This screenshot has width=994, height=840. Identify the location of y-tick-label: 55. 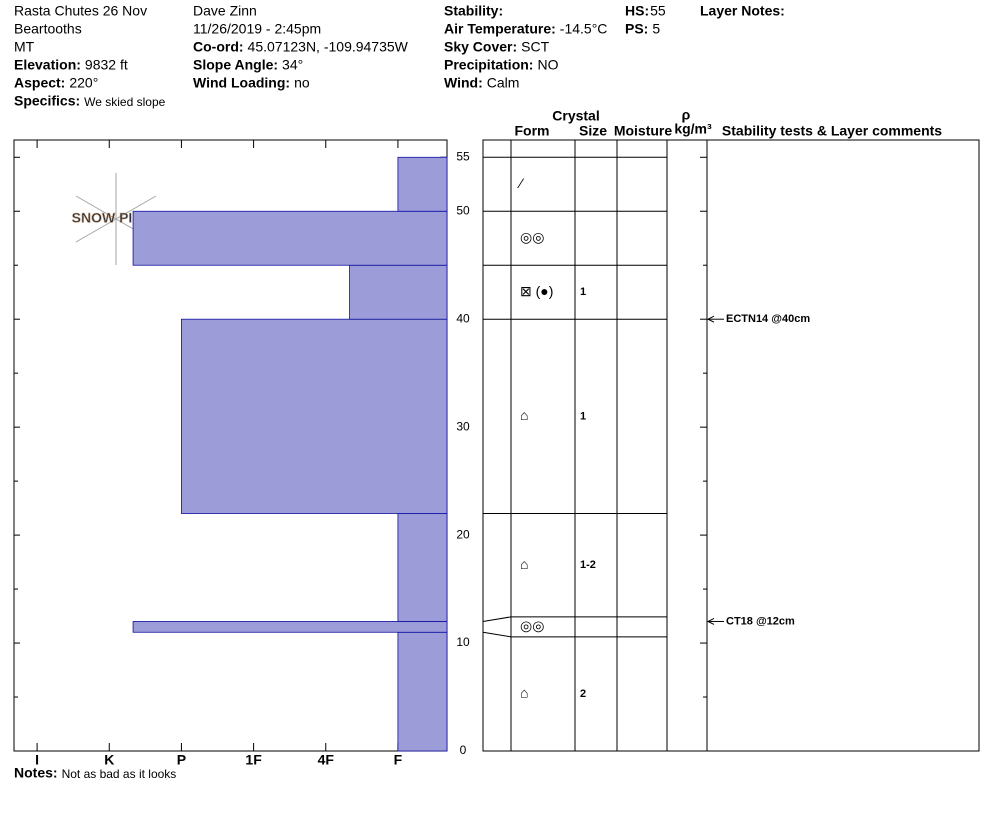
(463, 156).